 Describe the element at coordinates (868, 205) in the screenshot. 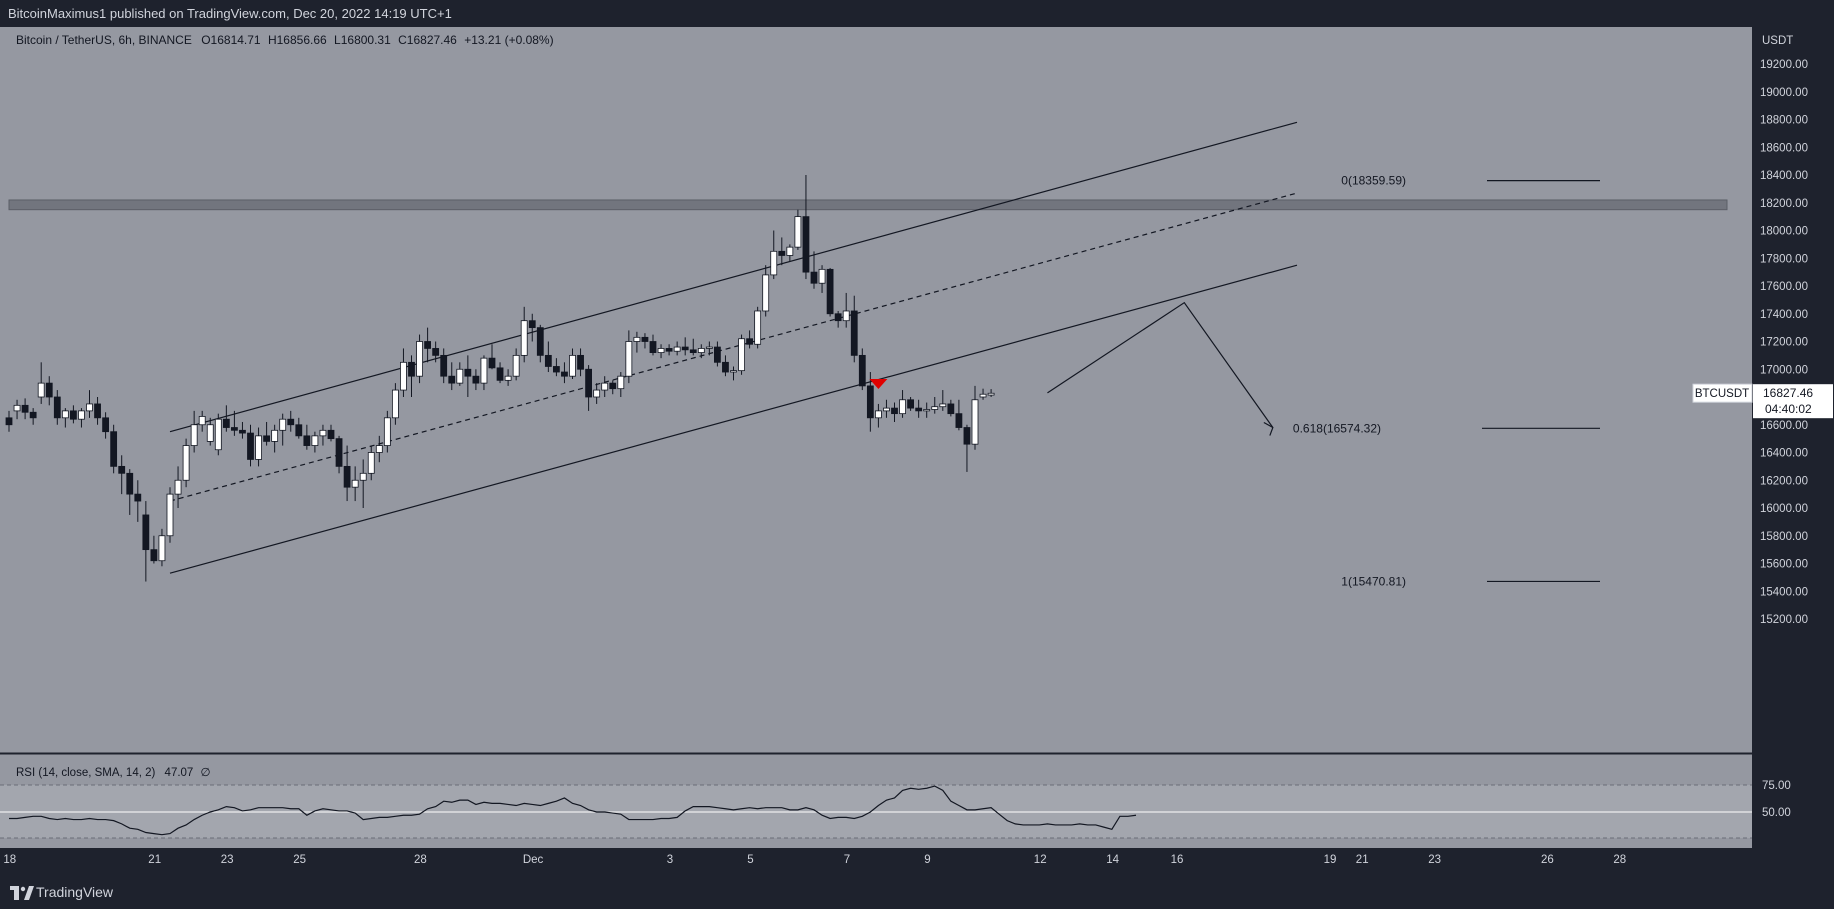

I see `resistance-zone` at that location.